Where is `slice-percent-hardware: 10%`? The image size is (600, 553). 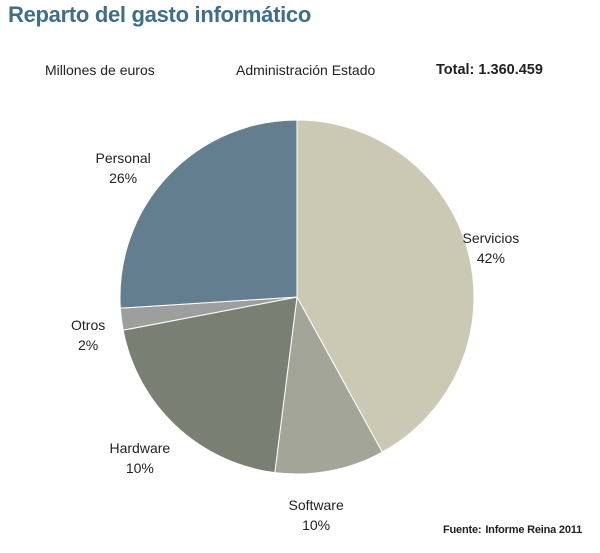 slice-percent-hardware: 10% is located at coordinates (139, 468).